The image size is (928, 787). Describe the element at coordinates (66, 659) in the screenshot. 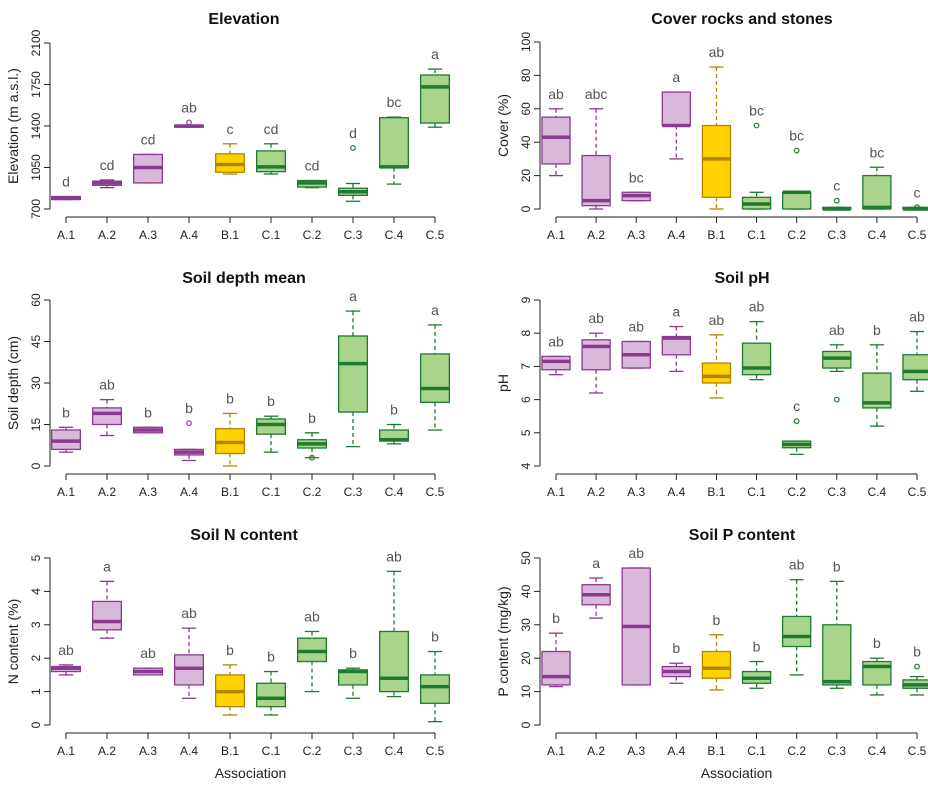

I see `box-A.1: ab` at that location.